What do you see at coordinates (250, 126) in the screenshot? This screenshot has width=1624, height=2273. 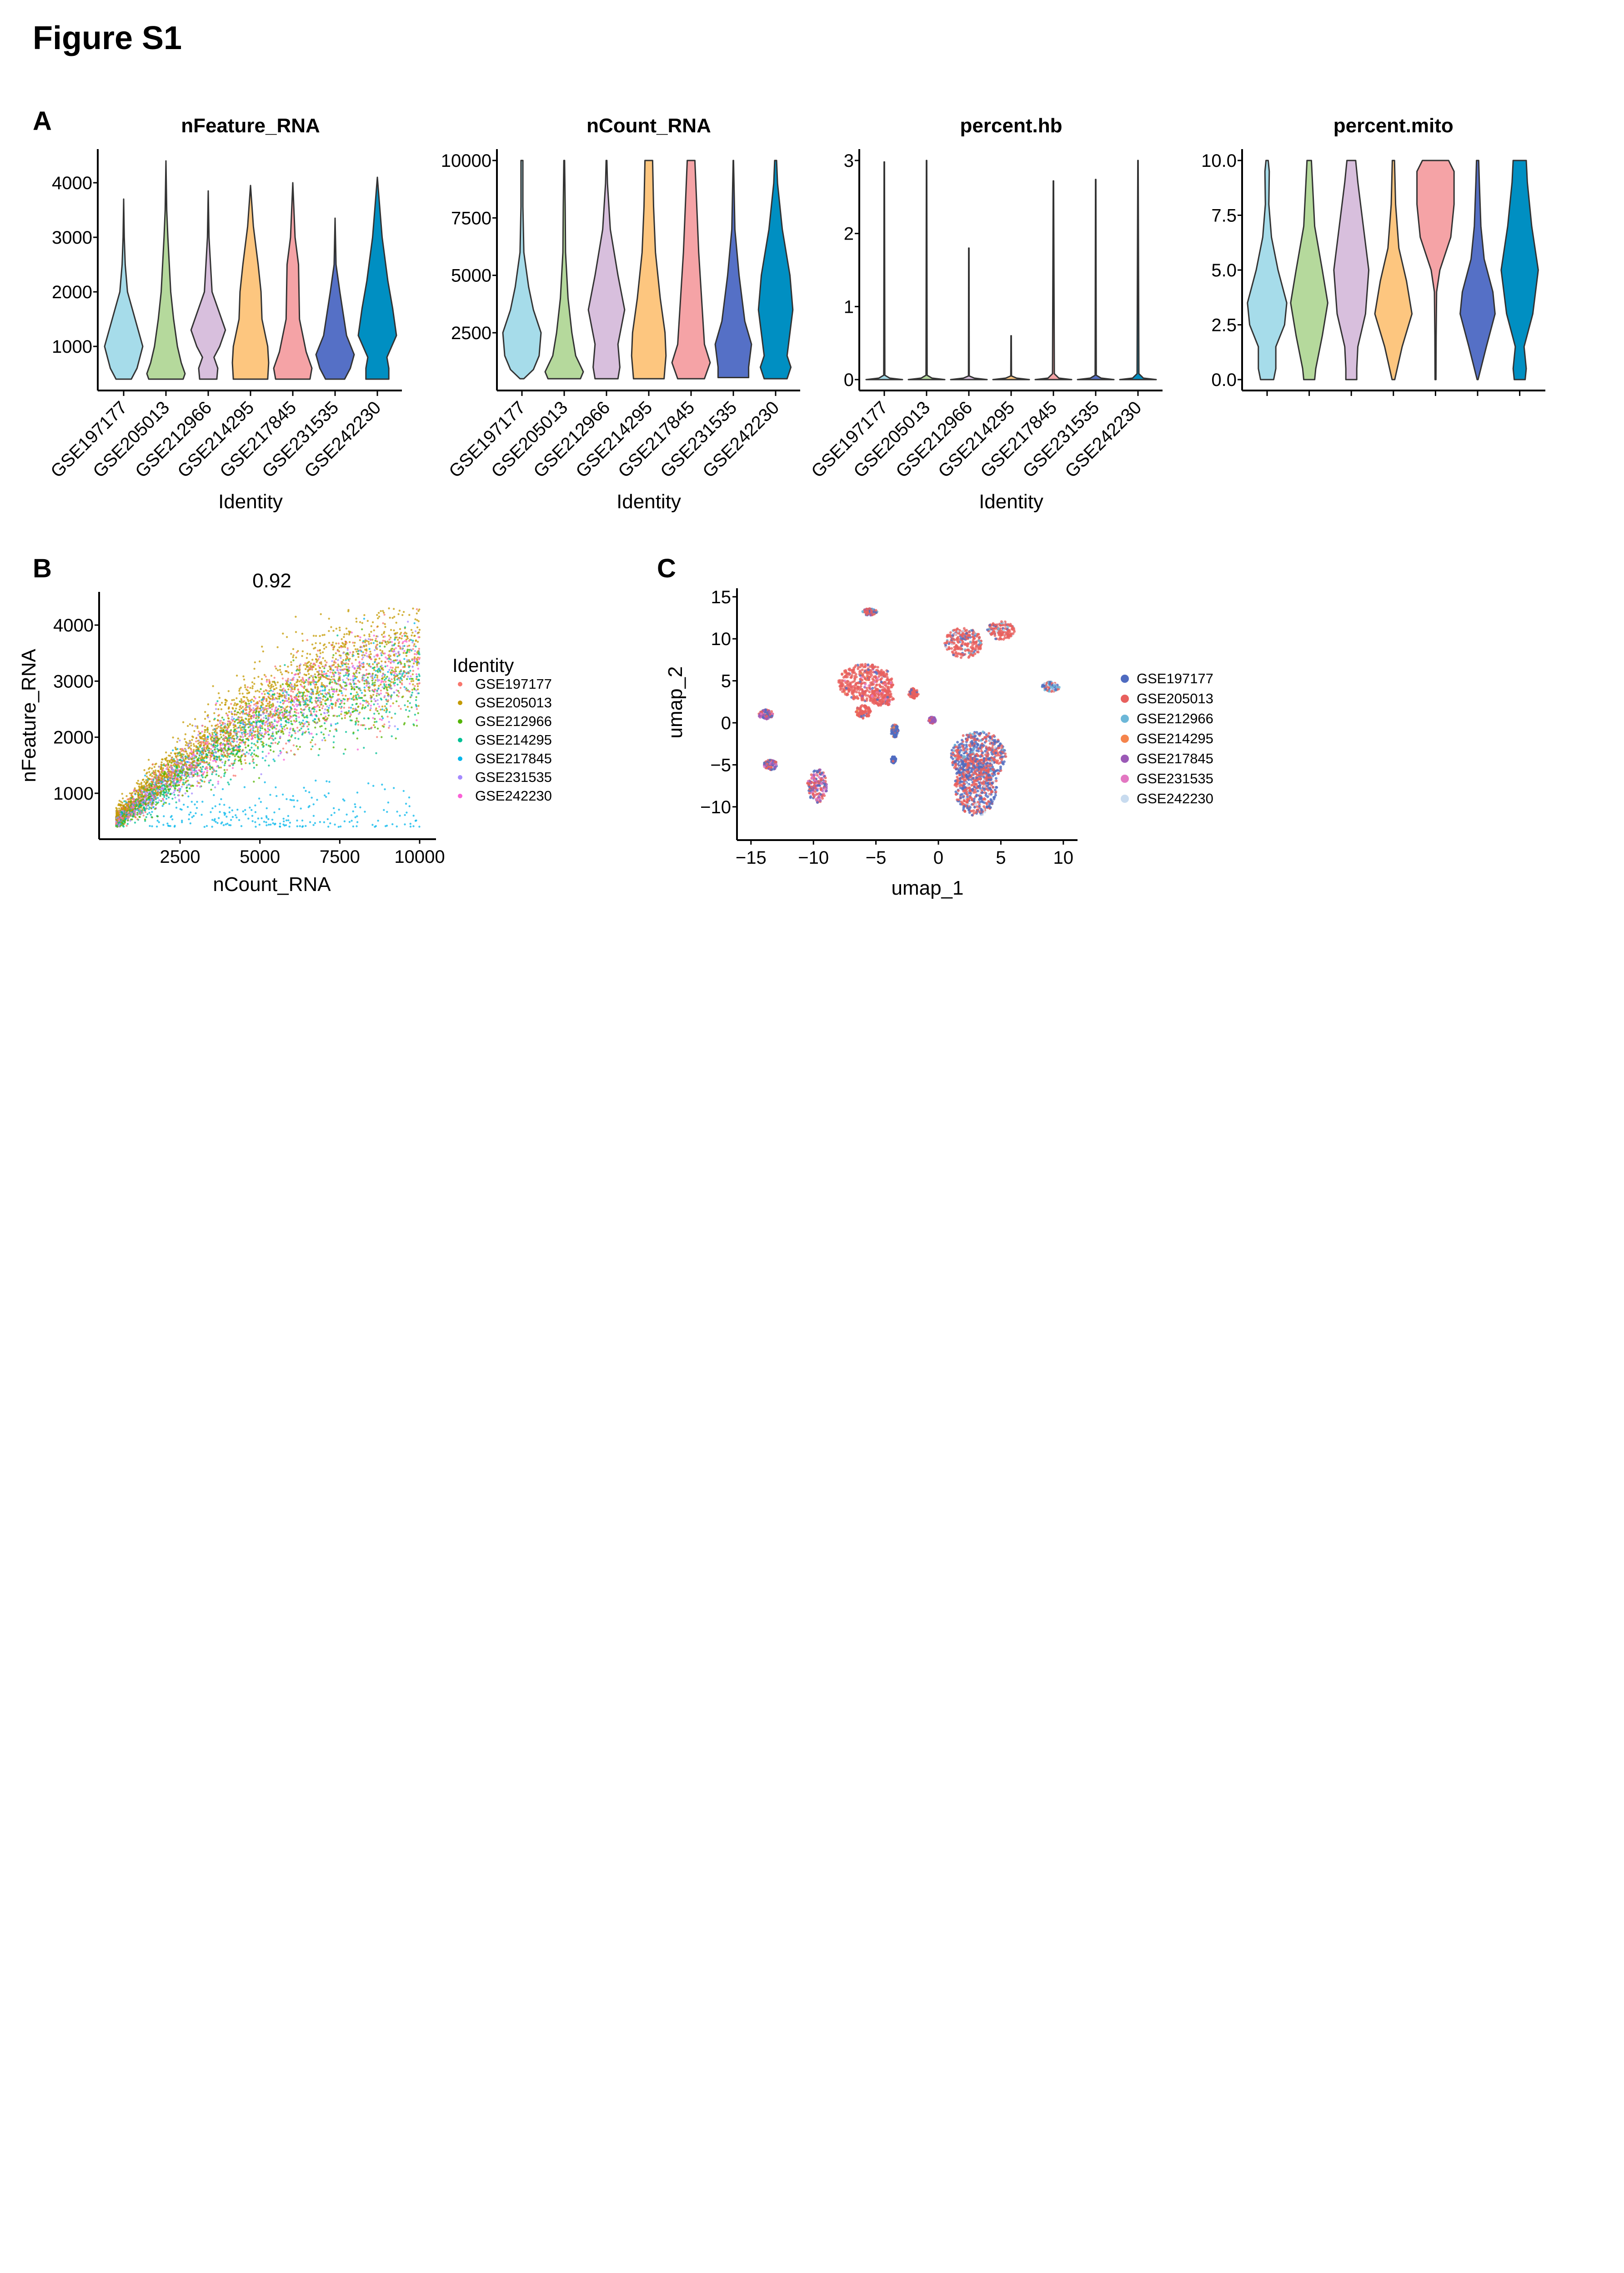 I see `plot-title: nFeature_RNA` at bounding box center [250, 126].